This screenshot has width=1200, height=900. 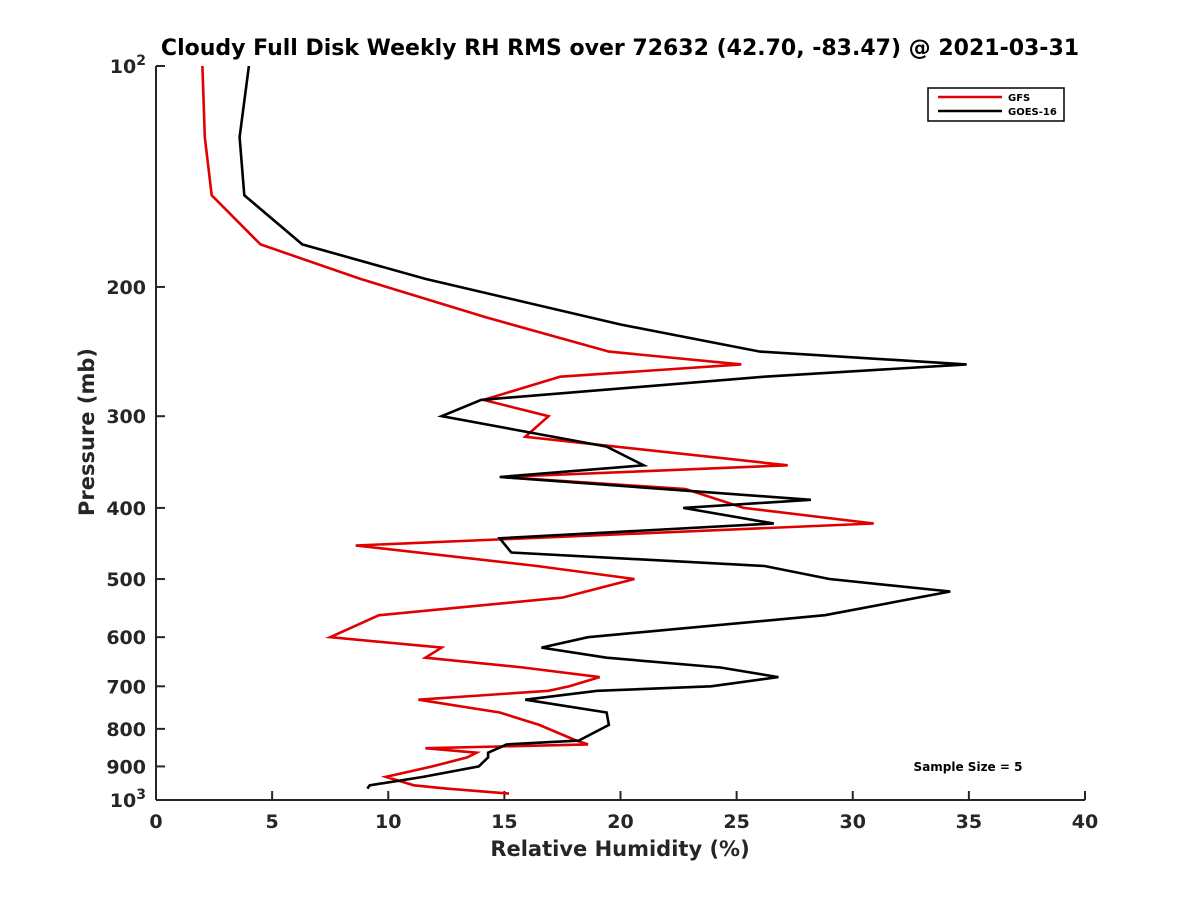 I want to click on x-axis-label: Relative Humidity (%), so click(x=619, y=849).